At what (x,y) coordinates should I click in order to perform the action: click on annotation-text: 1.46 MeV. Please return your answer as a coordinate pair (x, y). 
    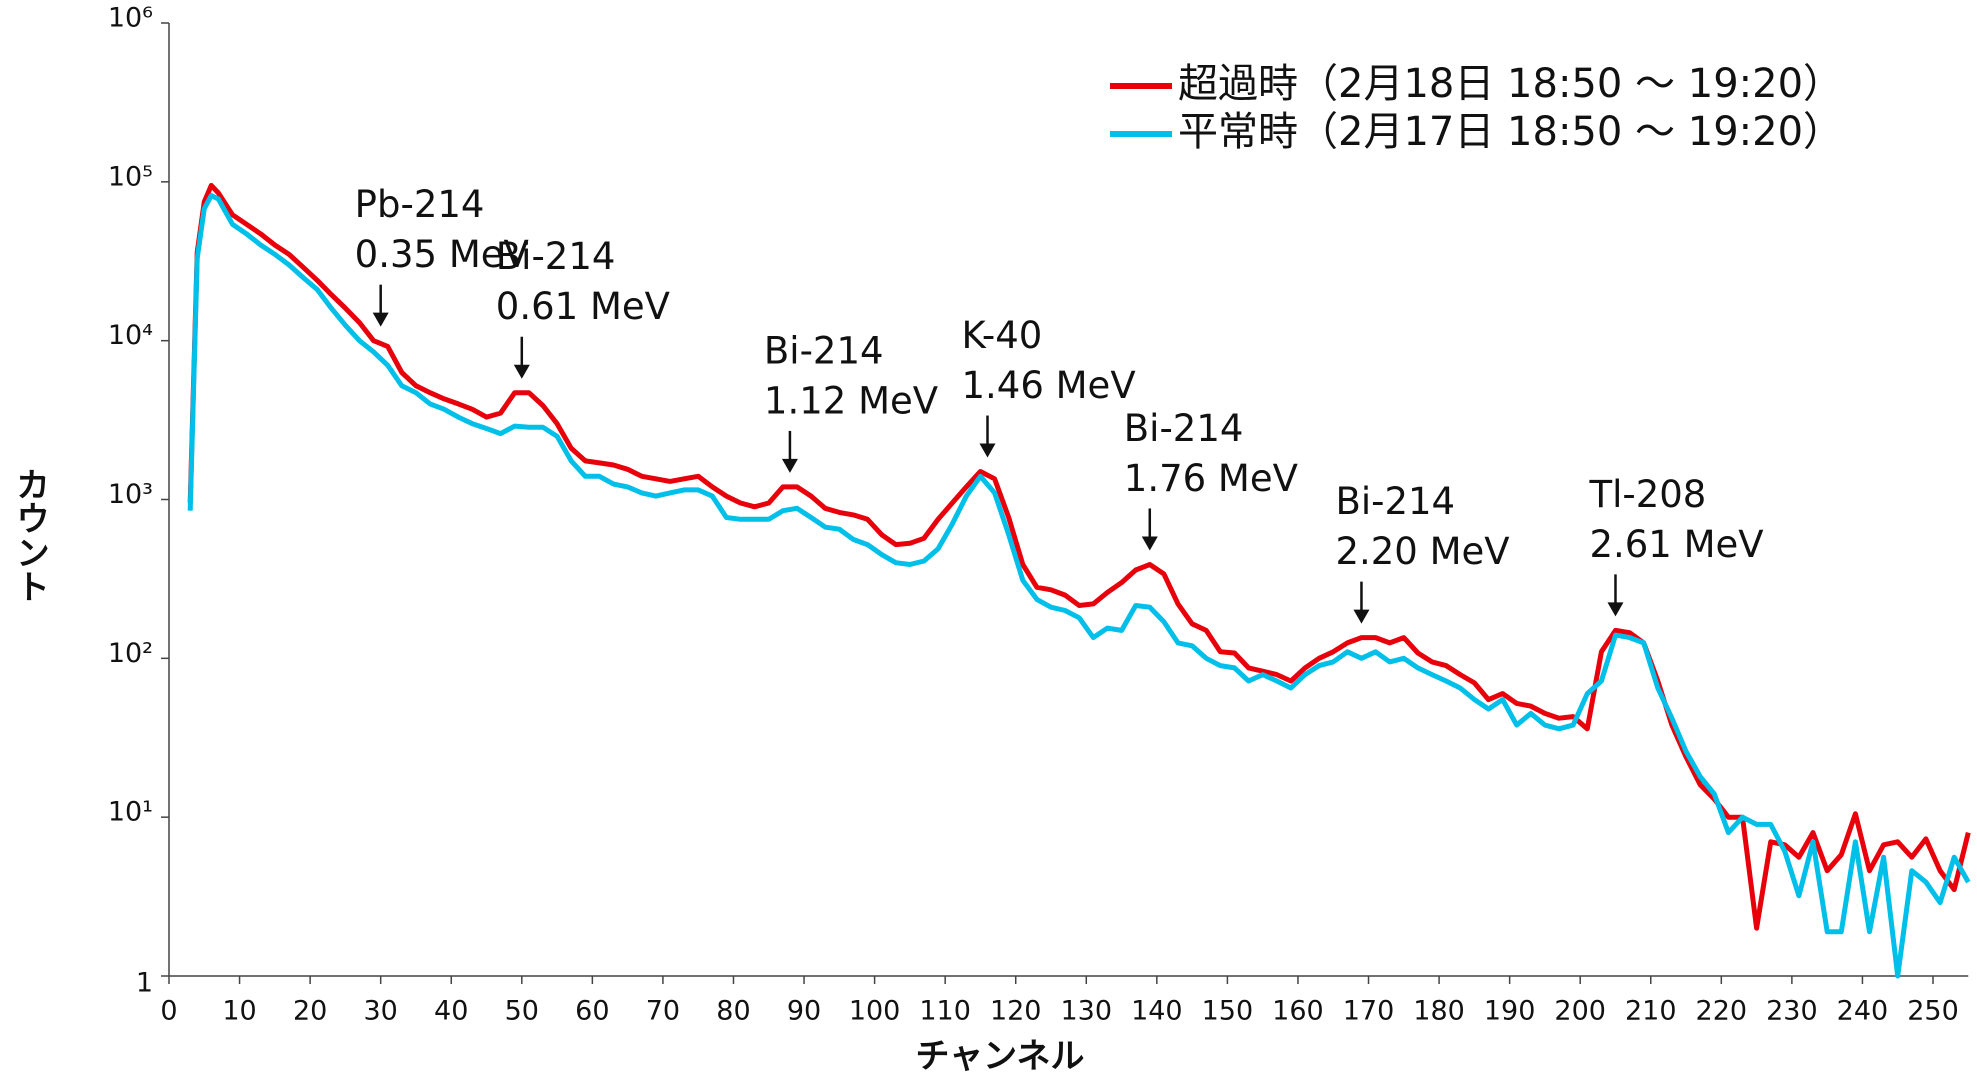
    Looking at the image, I should click on (1048, 385).